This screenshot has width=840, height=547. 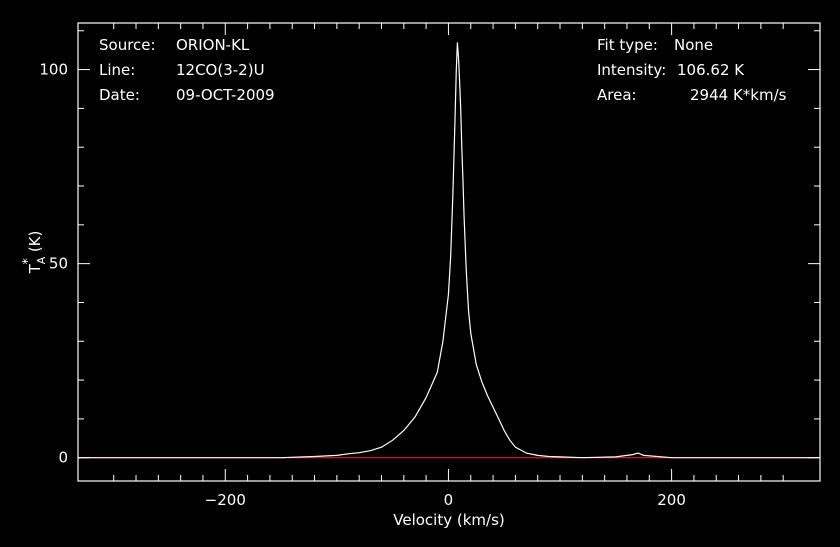 I want to click on source-label: Source:, so click(x=127, y=45).